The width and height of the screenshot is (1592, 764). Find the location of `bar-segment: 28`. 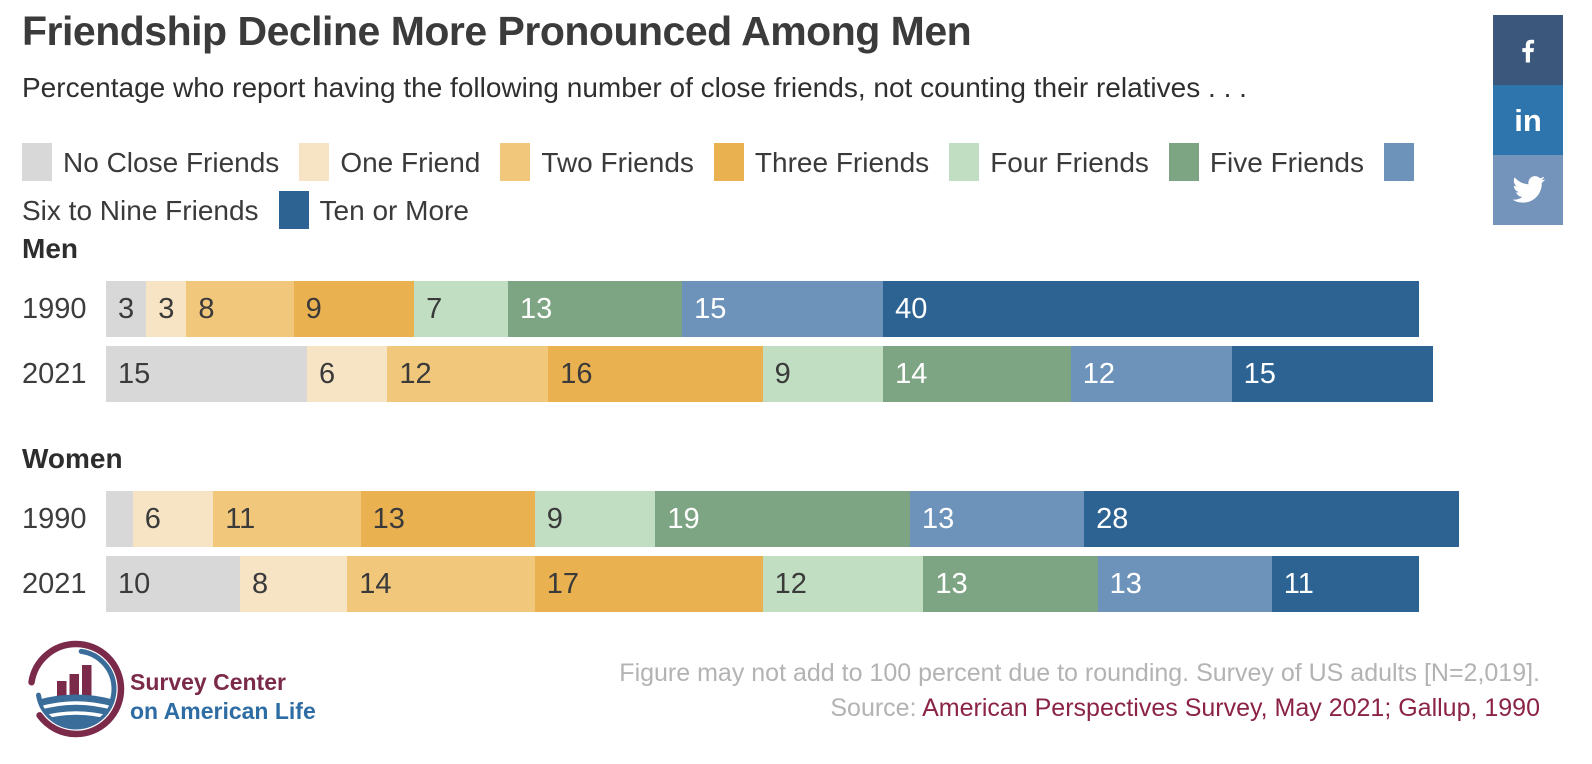

bar-segment: 28 is located at coordinates (1272, 519).